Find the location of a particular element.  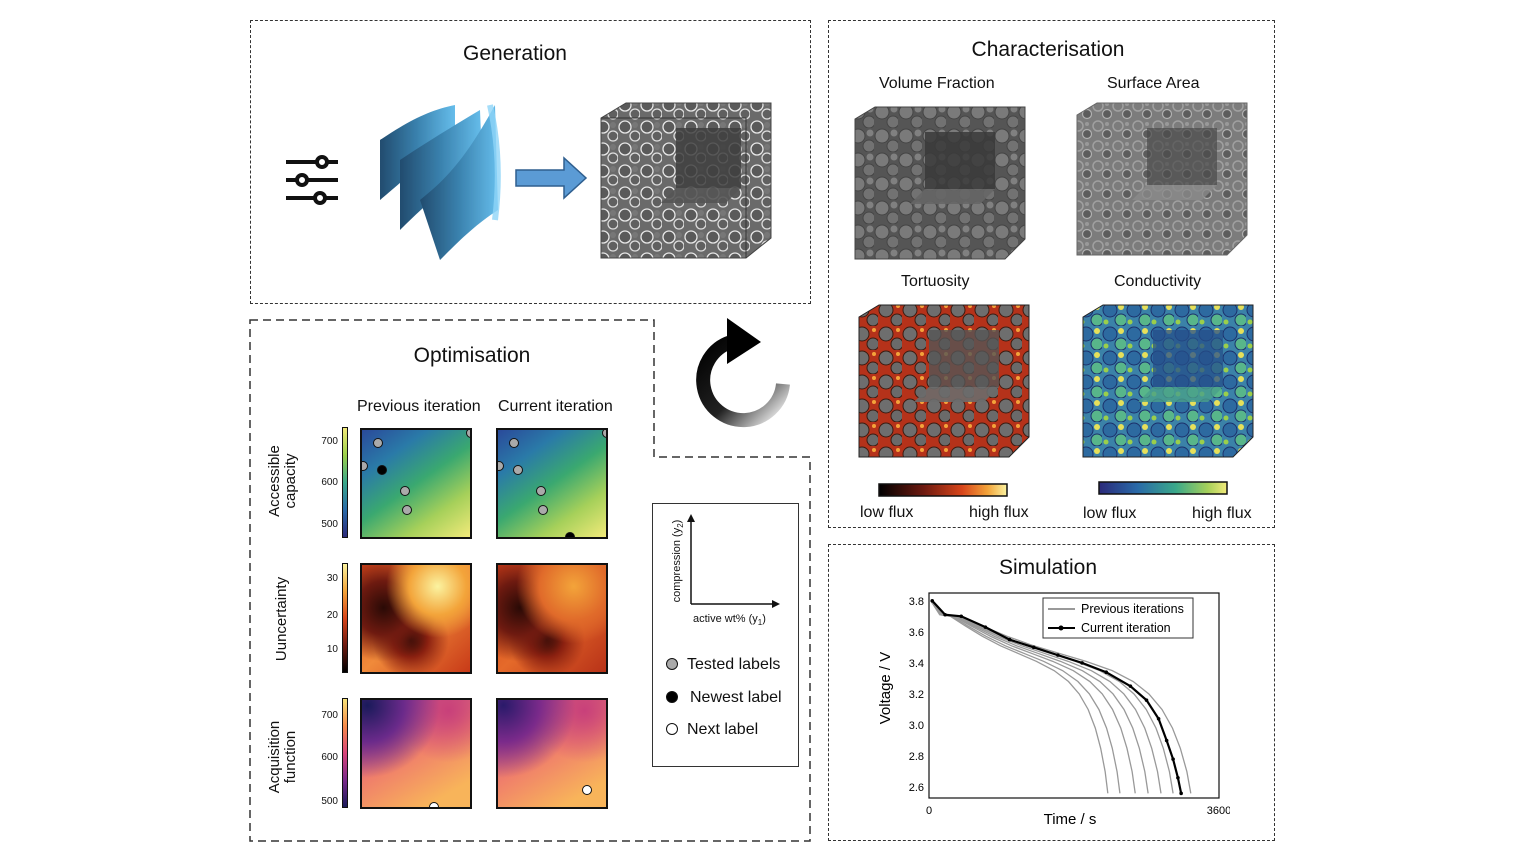

x-tick-label: 3600 is located at coordinates (1218, 811).